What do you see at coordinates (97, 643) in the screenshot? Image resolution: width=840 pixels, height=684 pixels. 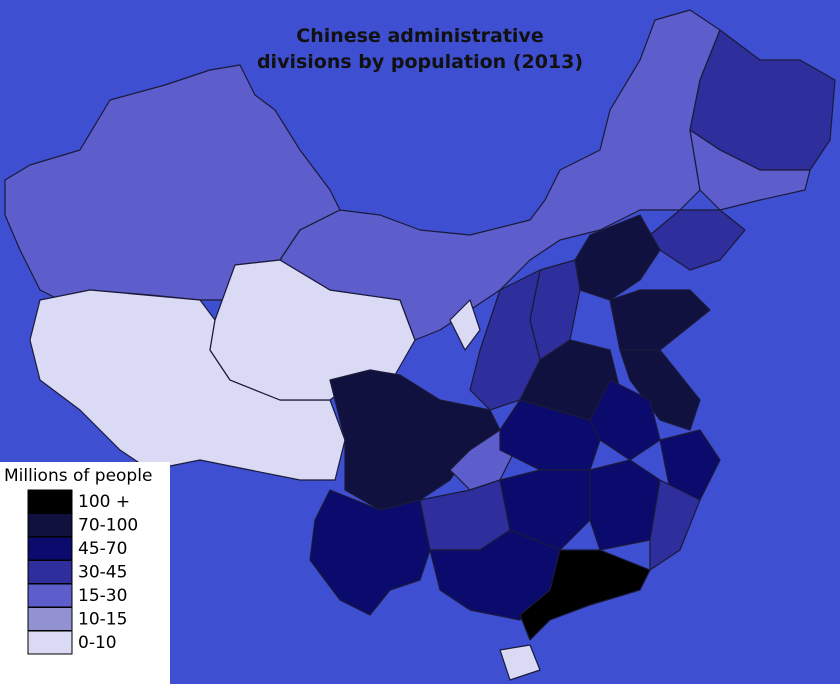 I see `legend-label: 0-10` at bounding box center [97, 643].